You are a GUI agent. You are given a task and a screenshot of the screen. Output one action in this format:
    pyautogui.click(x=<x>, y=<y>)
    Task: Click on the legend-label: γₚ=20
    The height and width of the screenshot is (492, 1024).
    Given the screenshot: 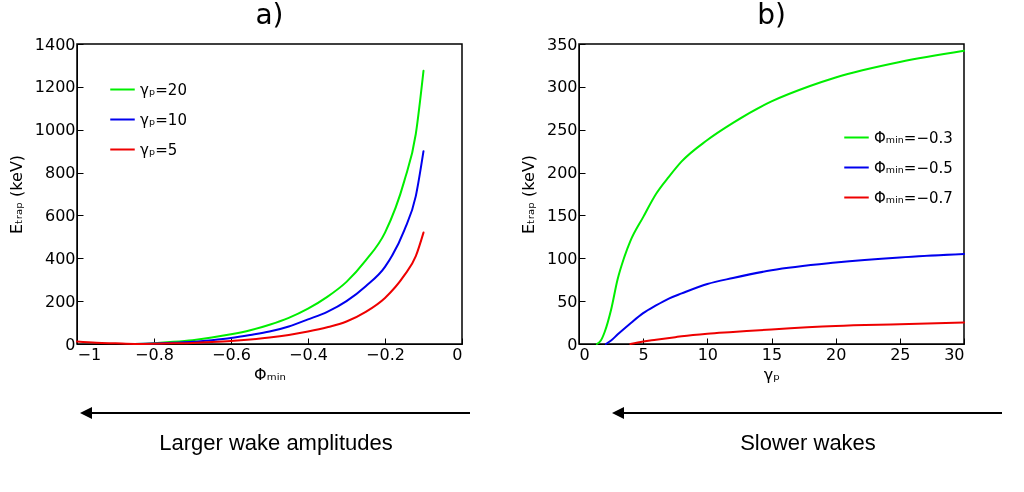 What is the action you would take?
    pyautogui.click(x=163, y=89)
    